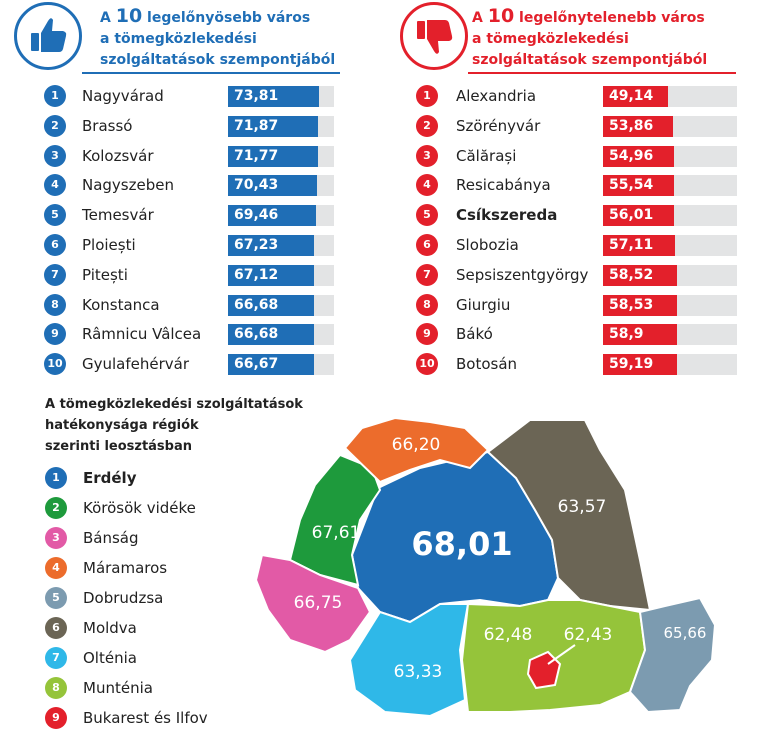 This screenshot has height=747, width=778. I want to click on city-row: 8 Giurgiu 58,53, so click(577, 305).